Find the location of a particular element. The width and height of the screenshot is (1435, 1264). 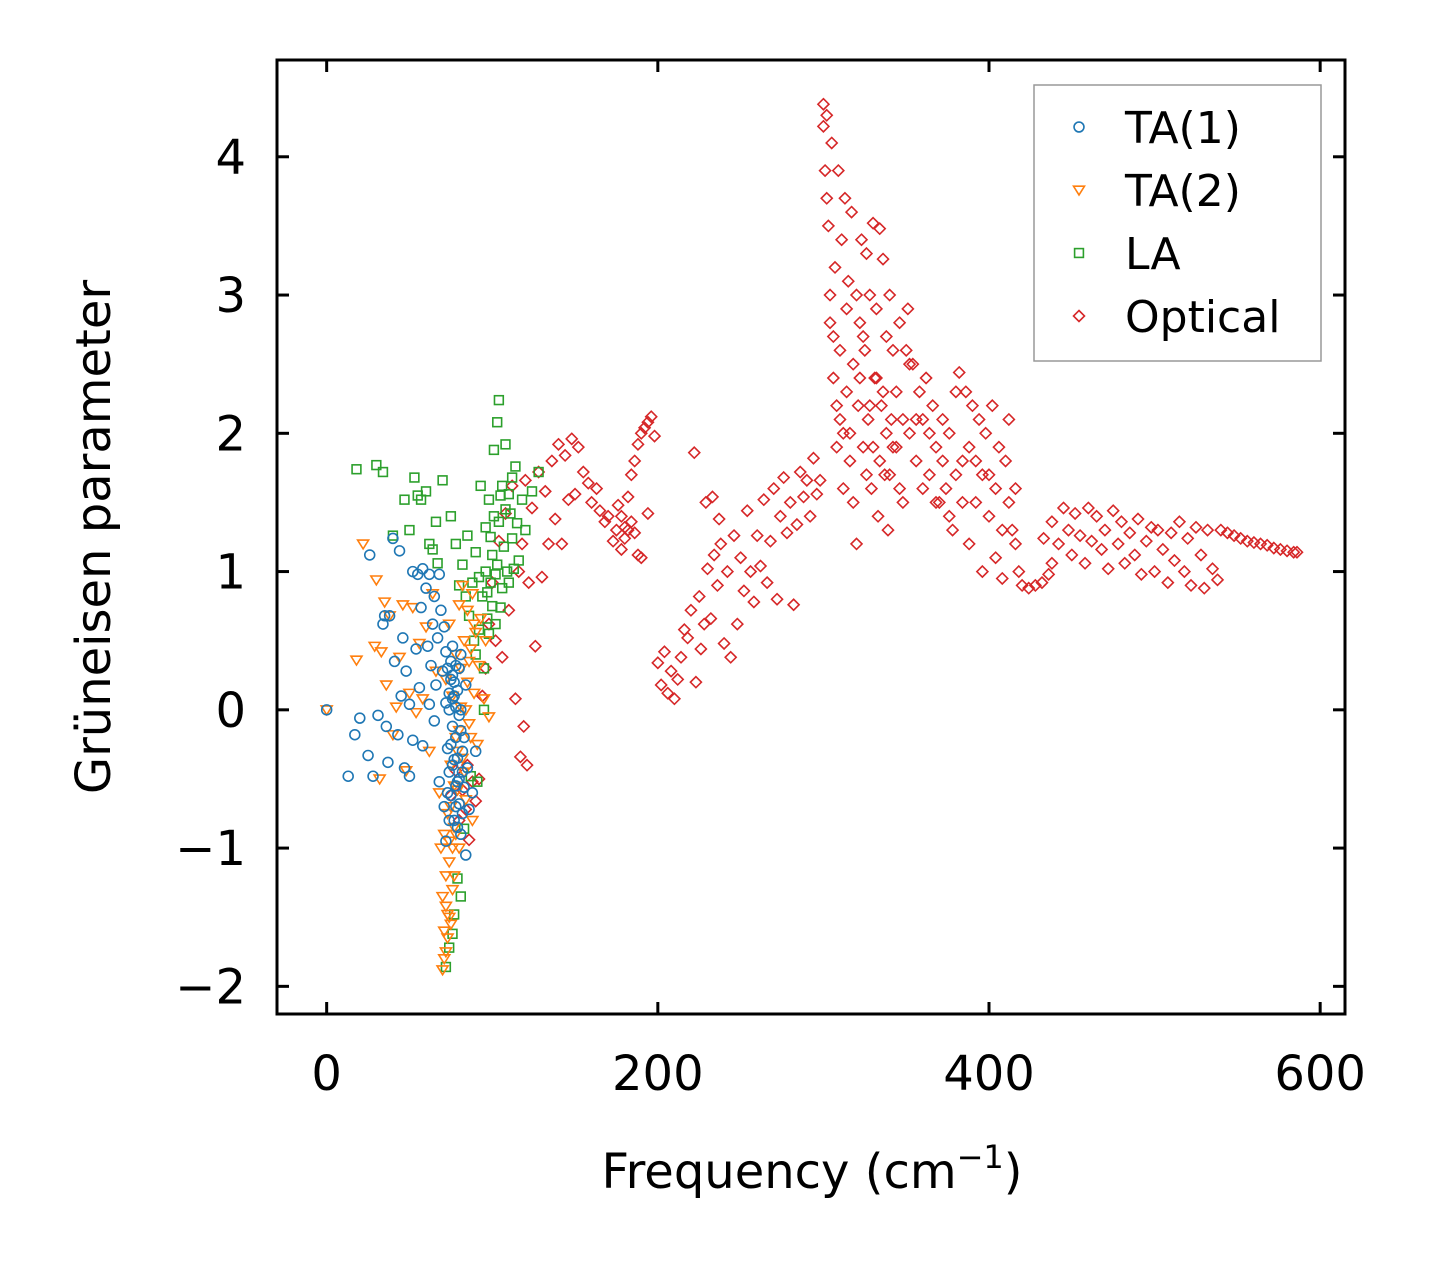

legend-marker-optical is located at coordinates (1079, 316).